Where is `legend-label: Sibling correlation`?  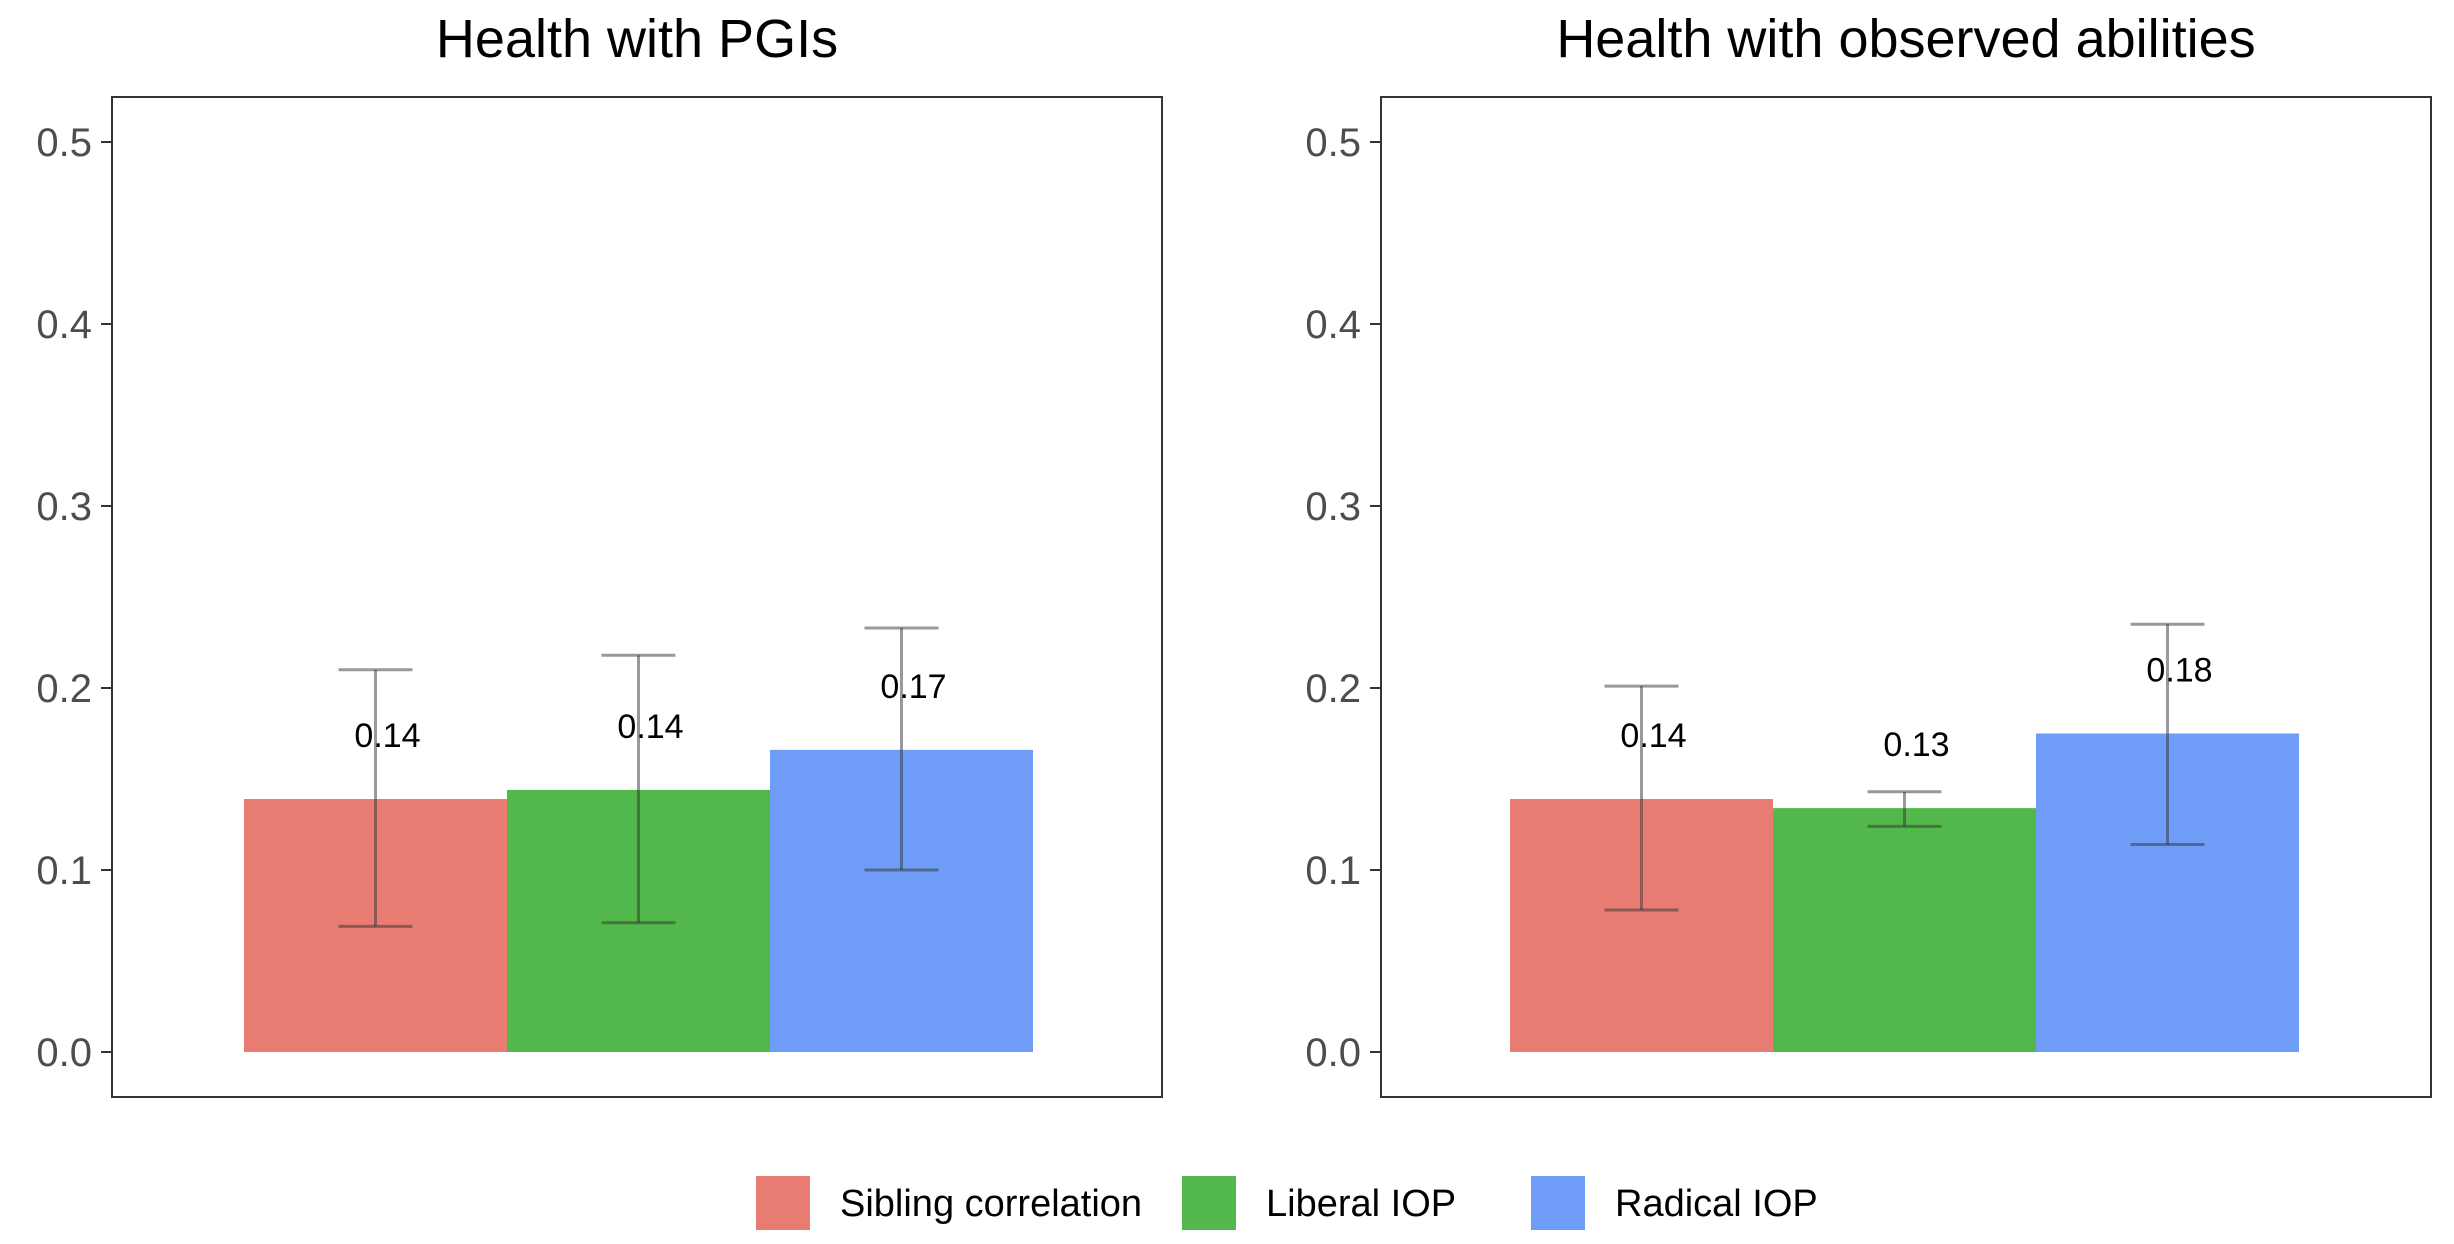 legend-label: Sibling correlation is located at coordinates (991, 1204).